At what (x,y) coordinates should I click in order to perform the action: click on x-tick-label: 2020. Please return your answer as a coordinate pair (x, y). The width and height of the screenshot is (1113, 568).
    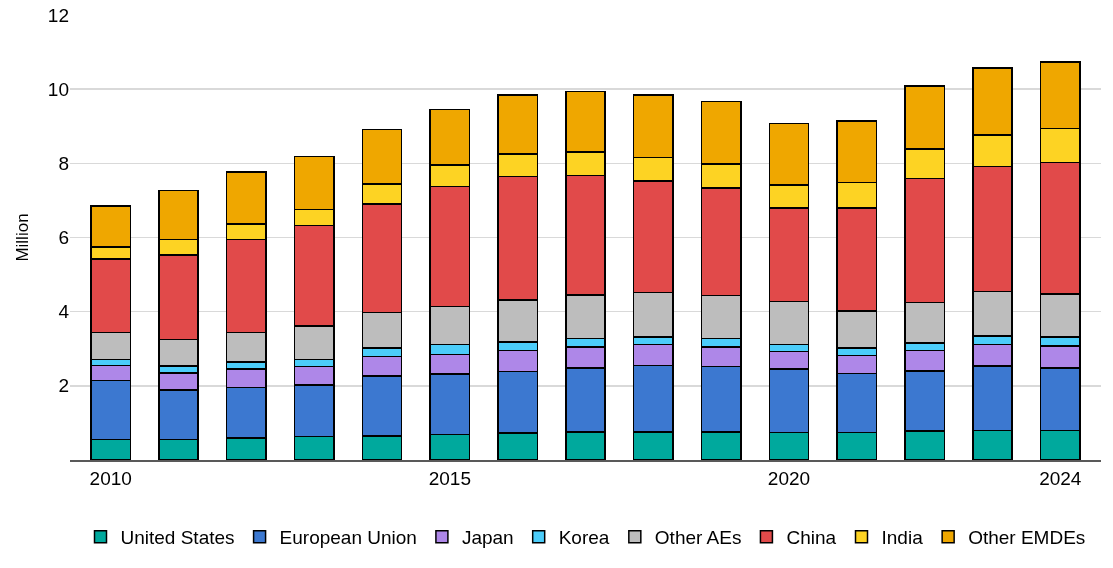
    Looking at the image, I should click on (789, 478).